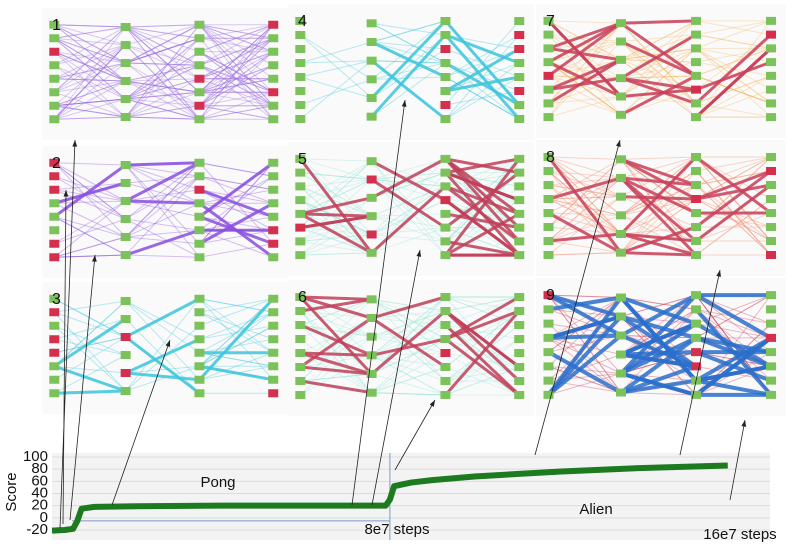  Describe the element at coordinates (165, 348) in the screenshot. I see `network-panel: 3` at that location.